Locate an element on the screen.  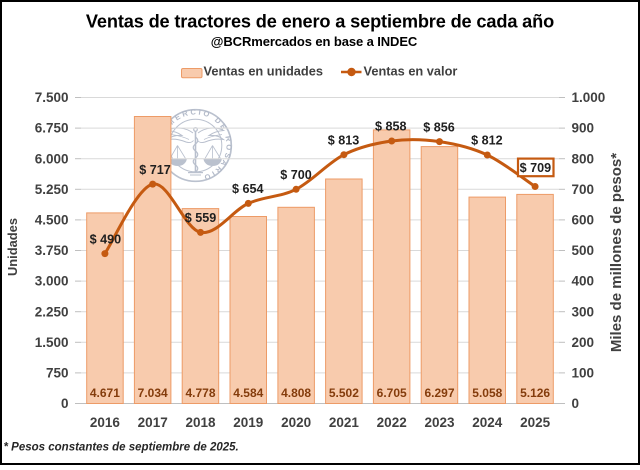
svg-text: 2.250 is located at coordinates (52, 311).